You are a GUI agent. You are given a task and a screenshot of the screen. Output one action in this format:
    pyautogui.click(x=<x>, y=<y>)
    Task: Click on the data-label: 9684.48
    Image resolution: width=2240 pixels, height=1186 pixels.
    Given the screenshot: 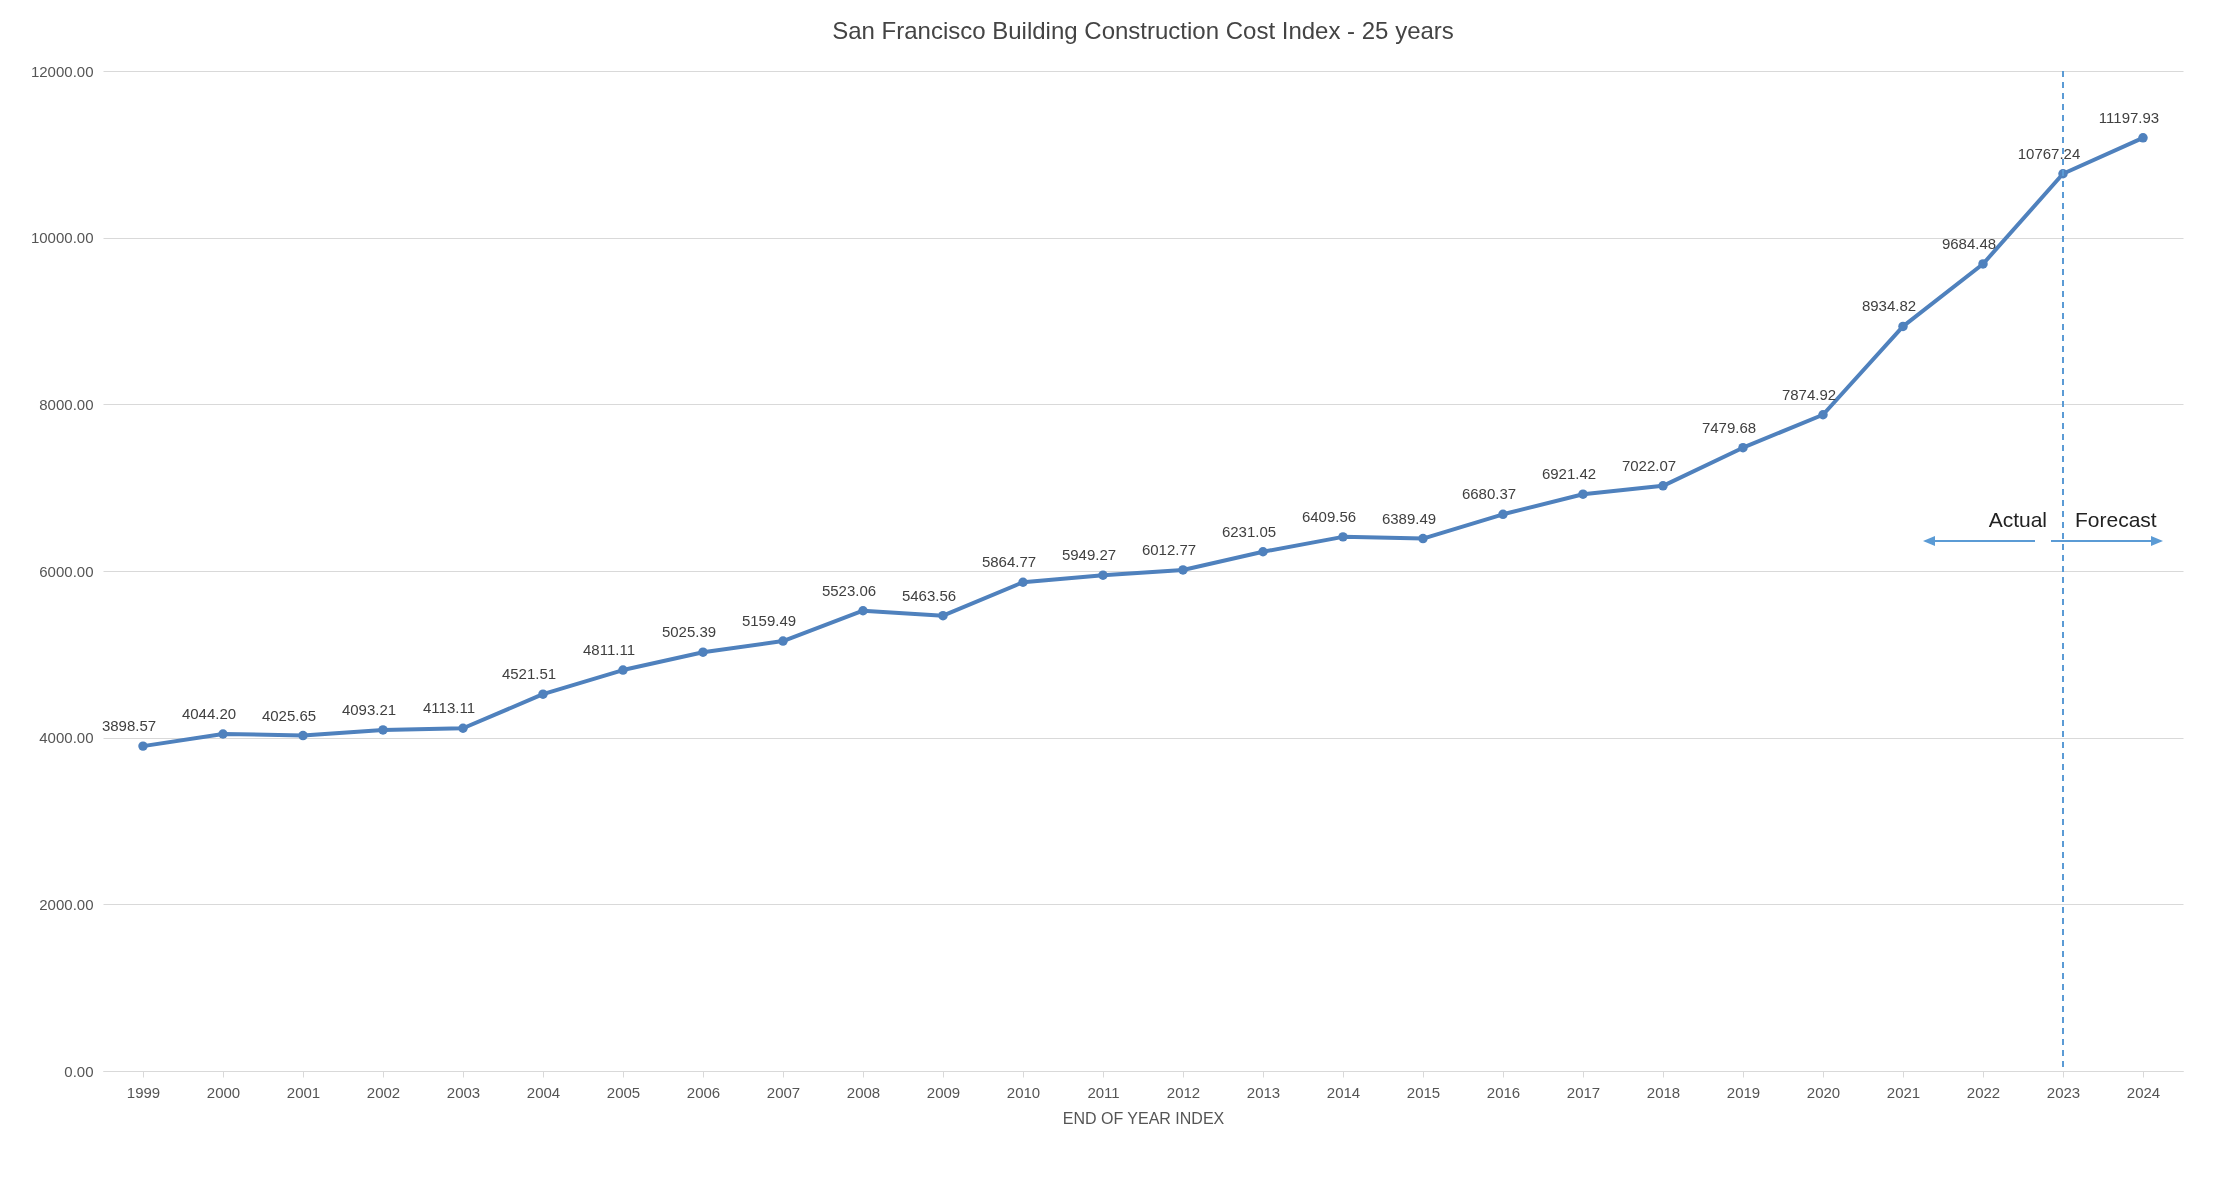 What is the action you would take?
    pyautogui.click(x=1969, y=243)
    